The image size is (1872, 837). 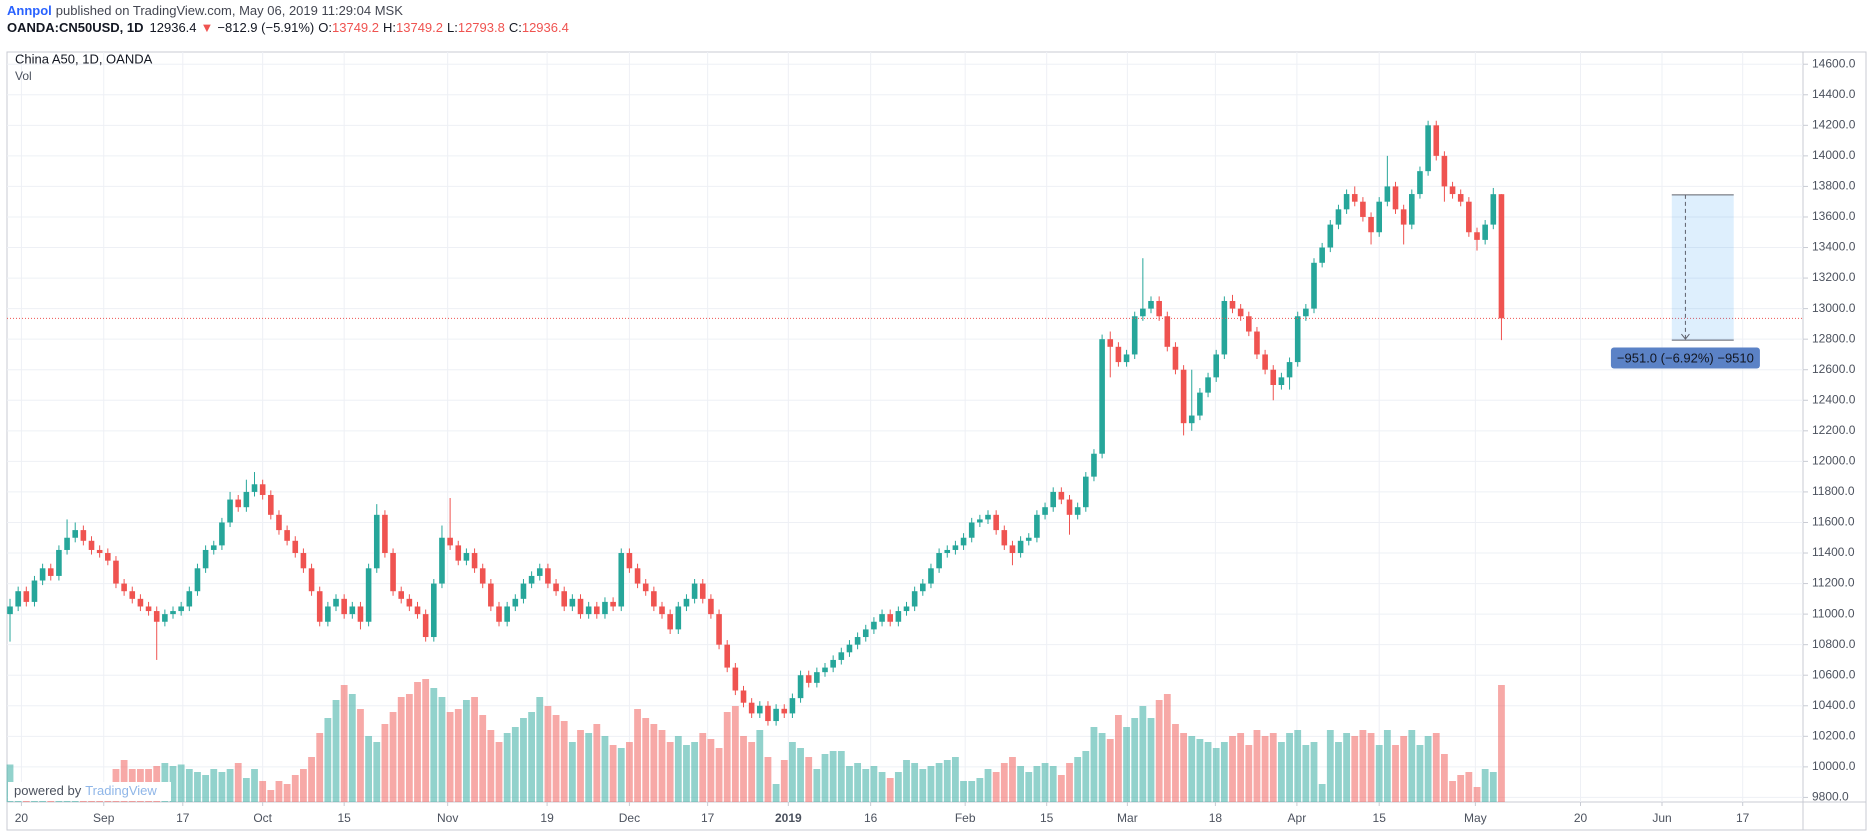 I want to click on y-tick-label: 11400.0, so click(x=1833, y=552).